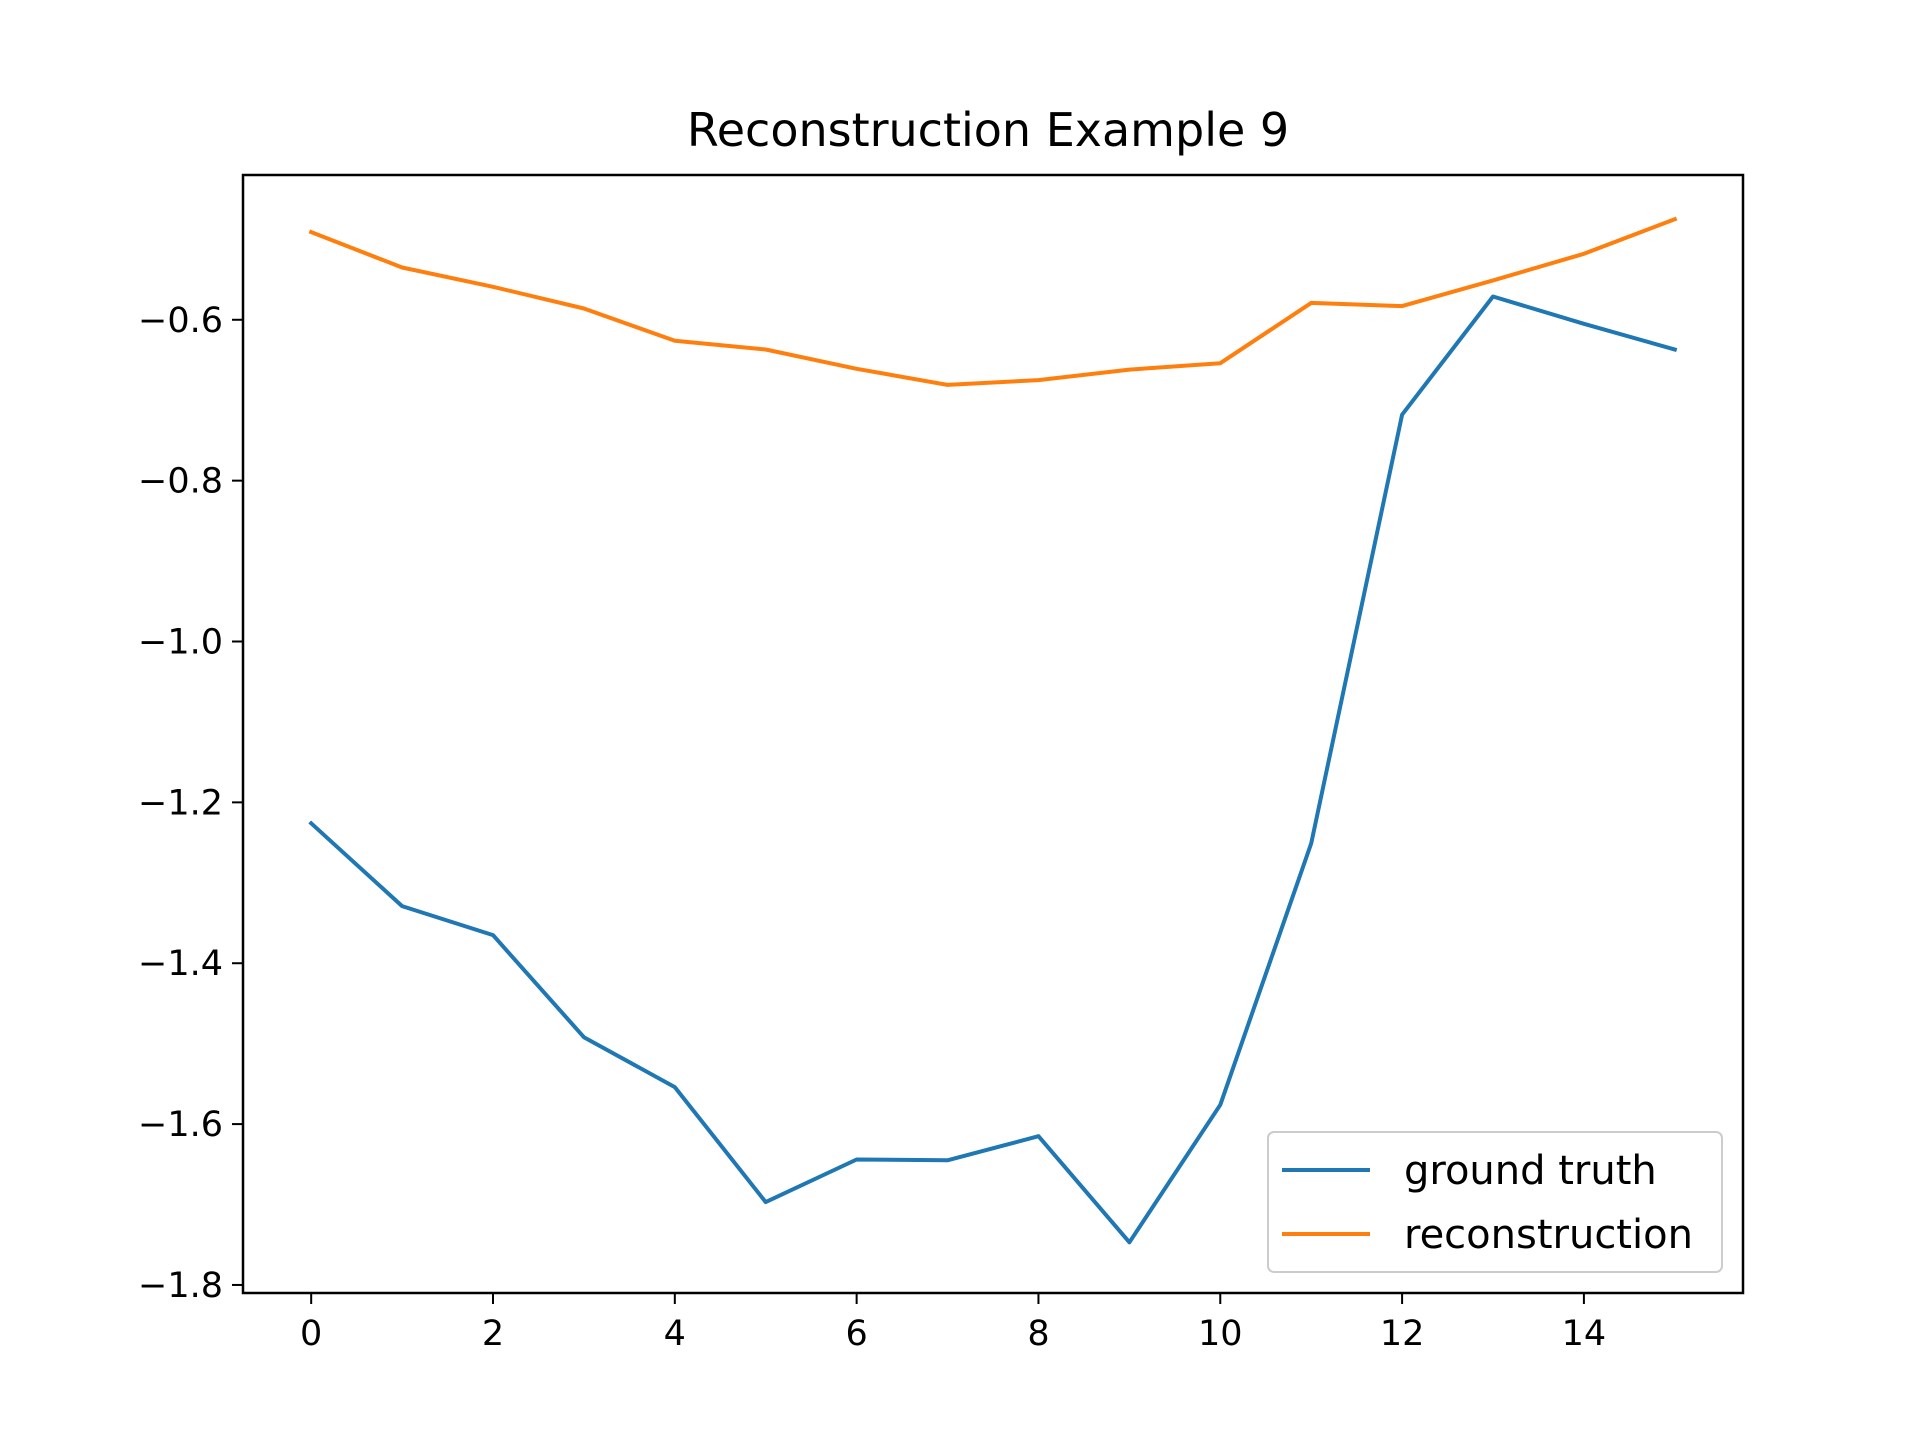  Describe the element at coordinates (1584, 1334) in the screenshot. I see `x-tick-label: 14` at that location.